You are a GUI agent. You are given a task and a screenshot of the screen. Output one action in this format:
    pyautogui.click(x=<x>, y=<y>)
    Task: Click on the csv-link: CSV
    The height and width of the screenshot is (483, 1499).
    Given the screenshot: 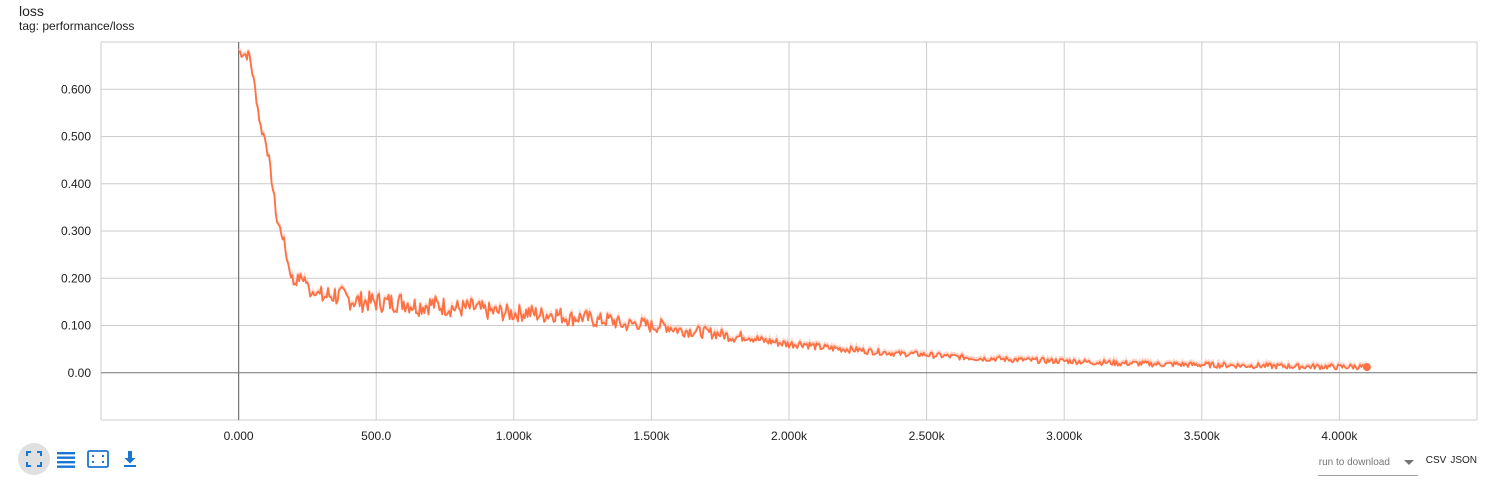 What is the action you would take?
    pyautogui.click(x=1436, y=460)
    